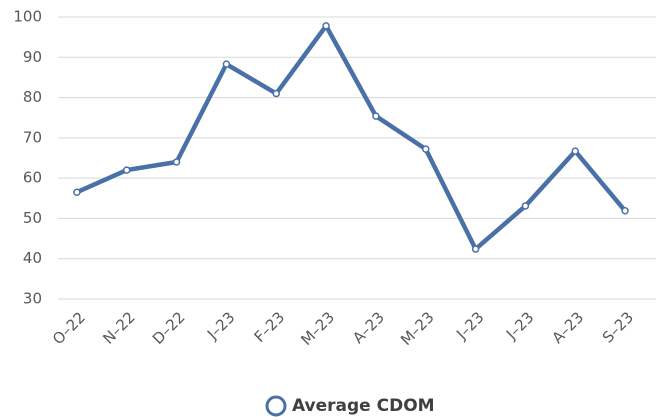 This screenshot has height=420, width=656. What do you see at coordinates (69, 328) in the screenshot?
I see `x-tick-label: O–22` at bounding box center [69, 328].